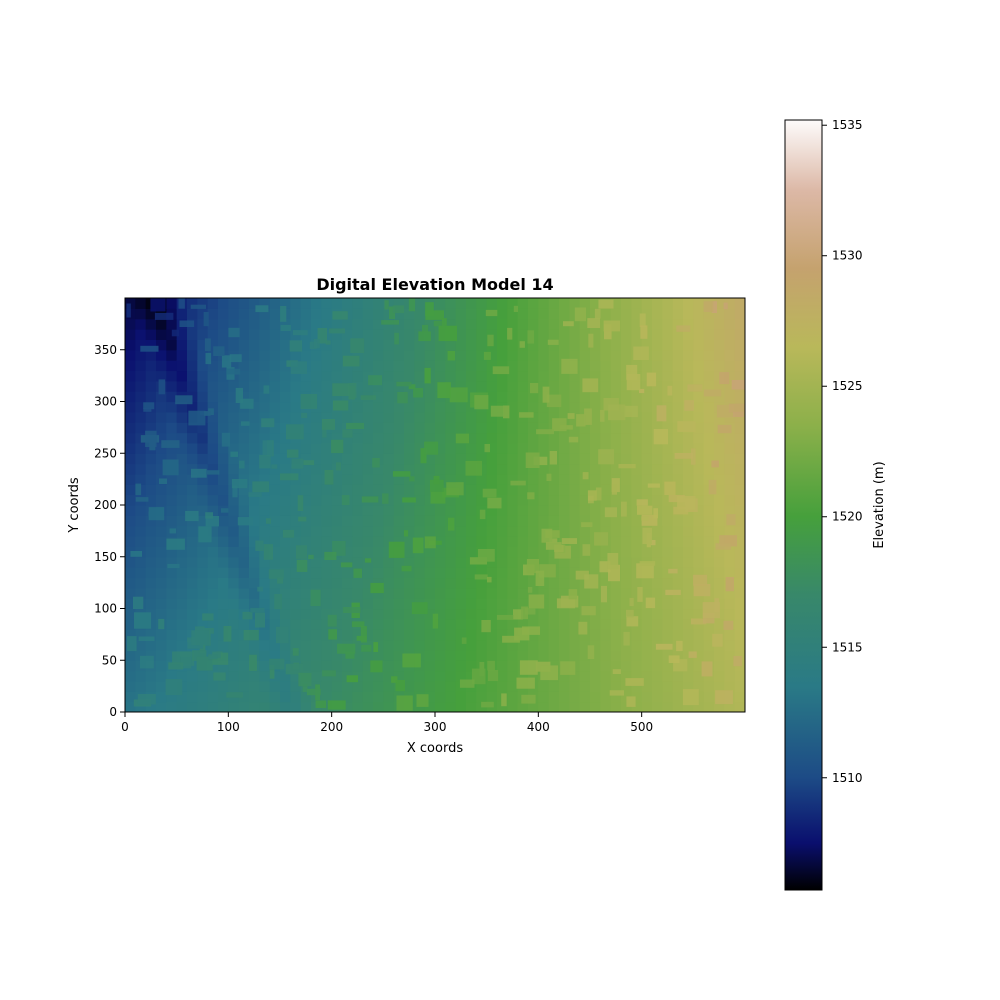  Describe the element at coordinates (847, 256) in the screenshot. I see `colorbar-tick-label: 1530` at that location.